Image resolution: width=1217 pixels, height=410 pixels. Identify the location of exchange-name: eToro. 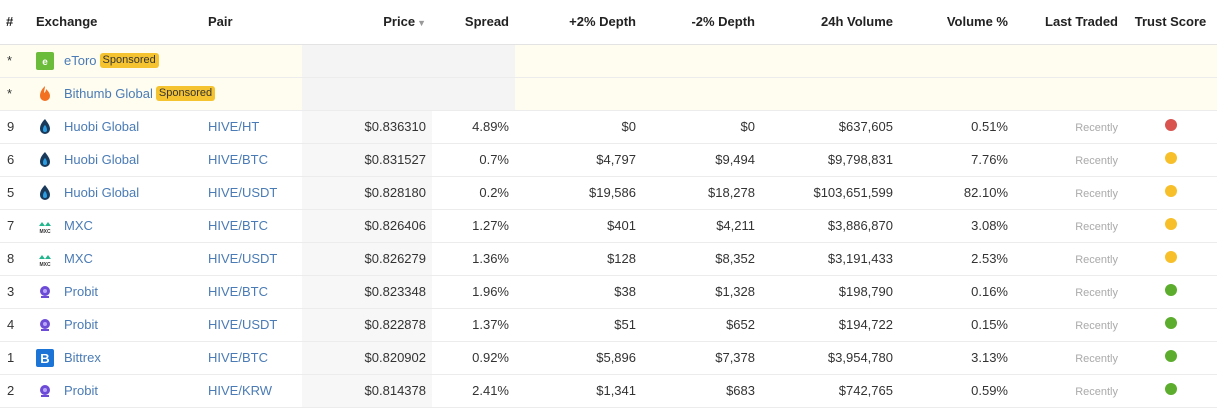
(80, 60).